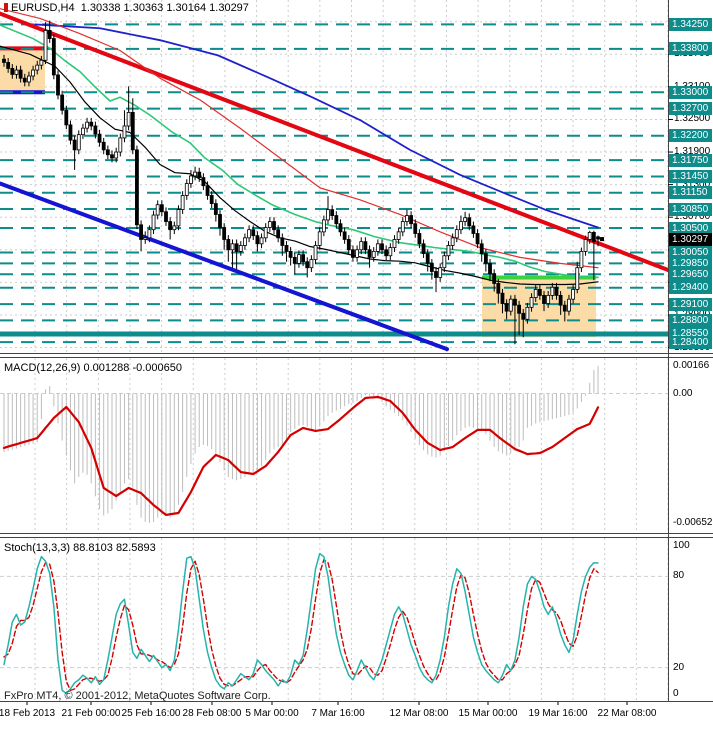 The image size is (713, 729). I want to click on stoch-indicator-label: Stoch(13,3,3) 88.8103 82.5893, so click(80, 548).